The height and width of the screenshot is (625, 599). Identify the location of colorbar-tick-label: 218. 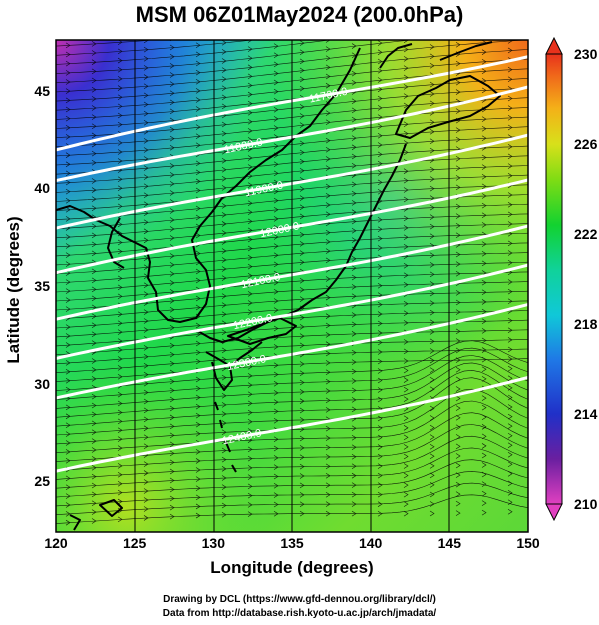
(586, 324).